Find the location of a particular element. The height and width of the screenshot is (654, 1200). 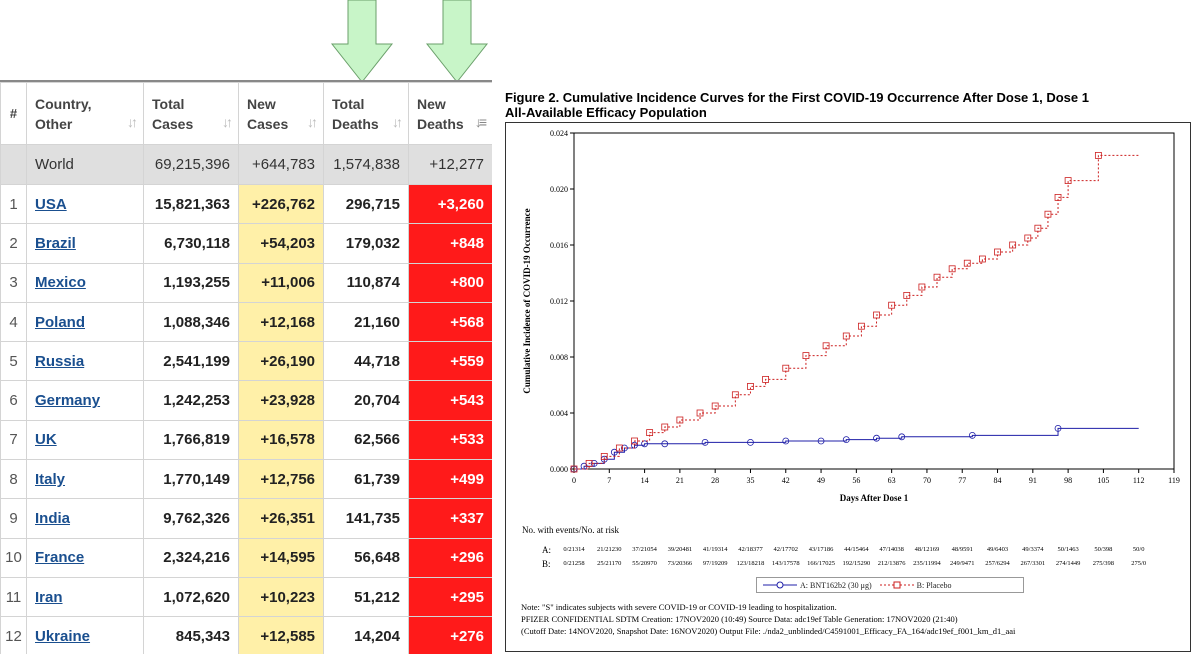

row-index: 6 is located at coordinates (13, 400).